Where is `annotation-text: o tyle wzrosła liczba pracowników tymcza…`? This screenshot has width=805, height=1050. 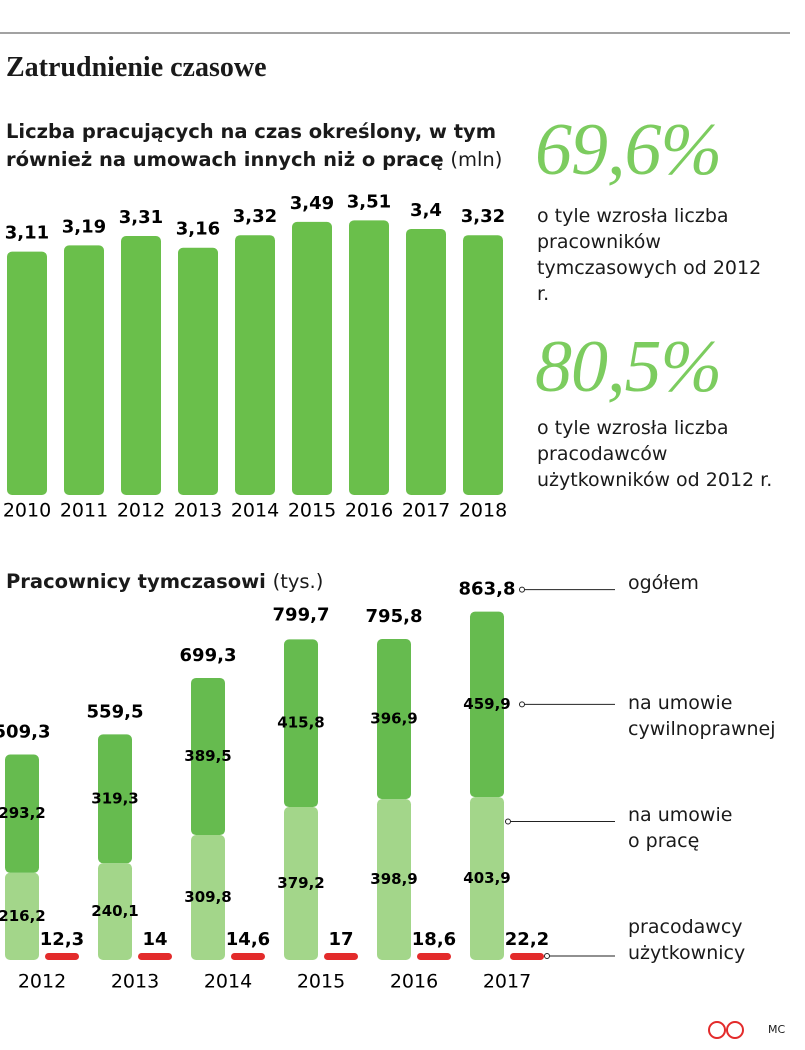 annotation-text: o tyle wzrosła liczba pracowników tymcza… is located at coordinates (649, 255).